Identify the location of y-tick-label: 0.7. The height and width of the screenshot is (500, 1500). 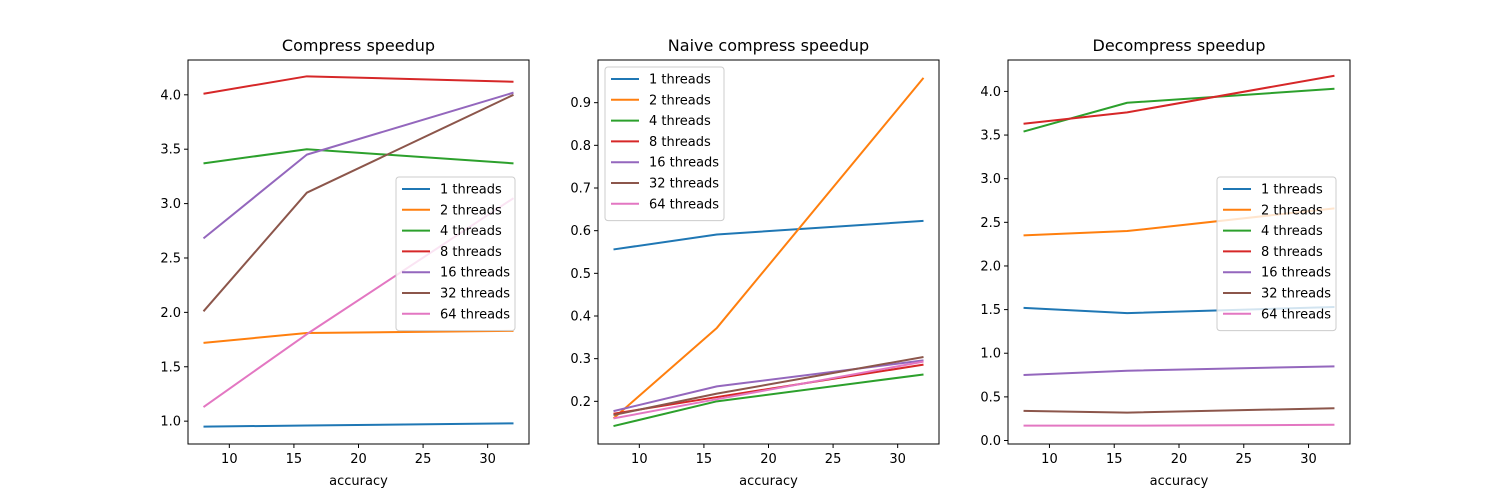
(580, 189).